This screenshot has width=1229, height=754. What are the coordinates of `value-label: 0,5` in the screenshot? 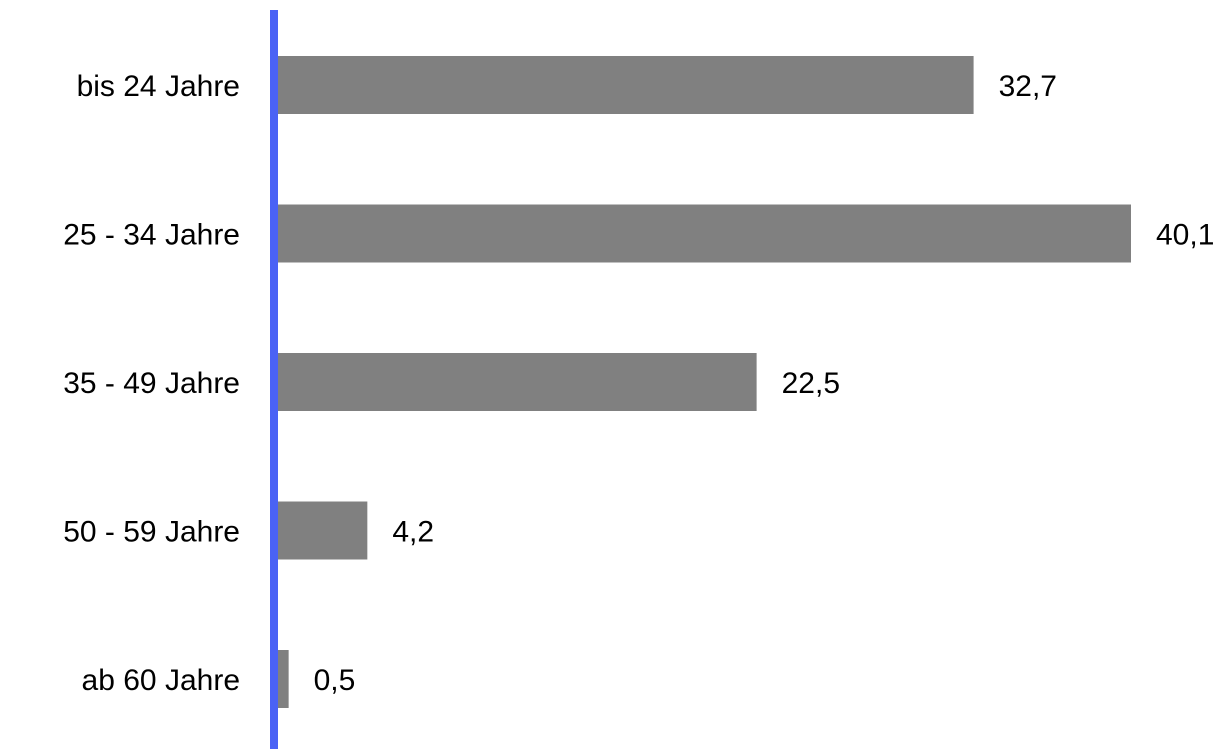 It's located at (335, 680).